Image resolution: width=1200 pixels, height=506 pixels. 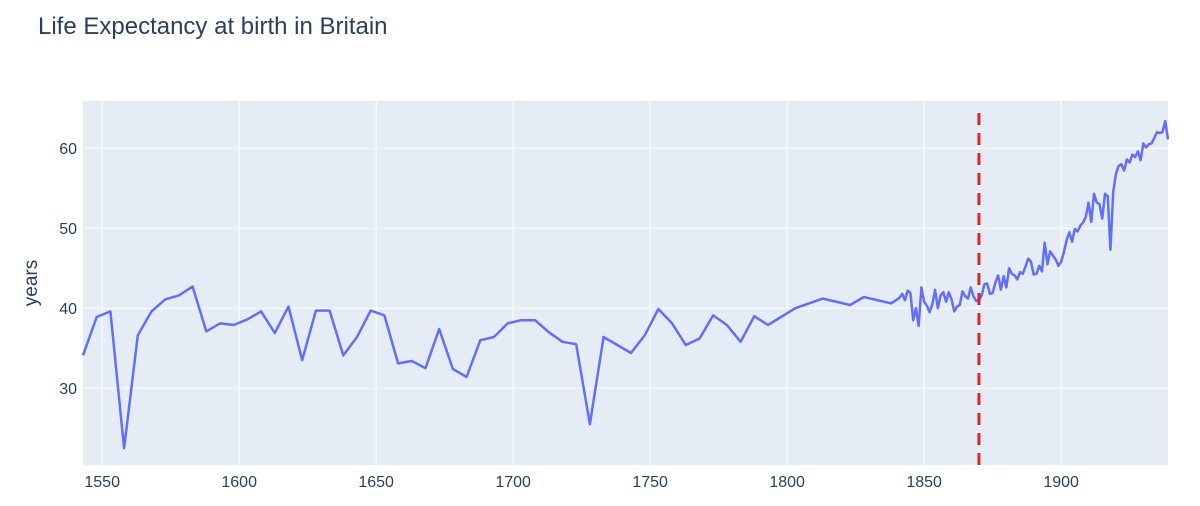 I want to click on x-tick-label: 1650, so click(x=376, y=482).